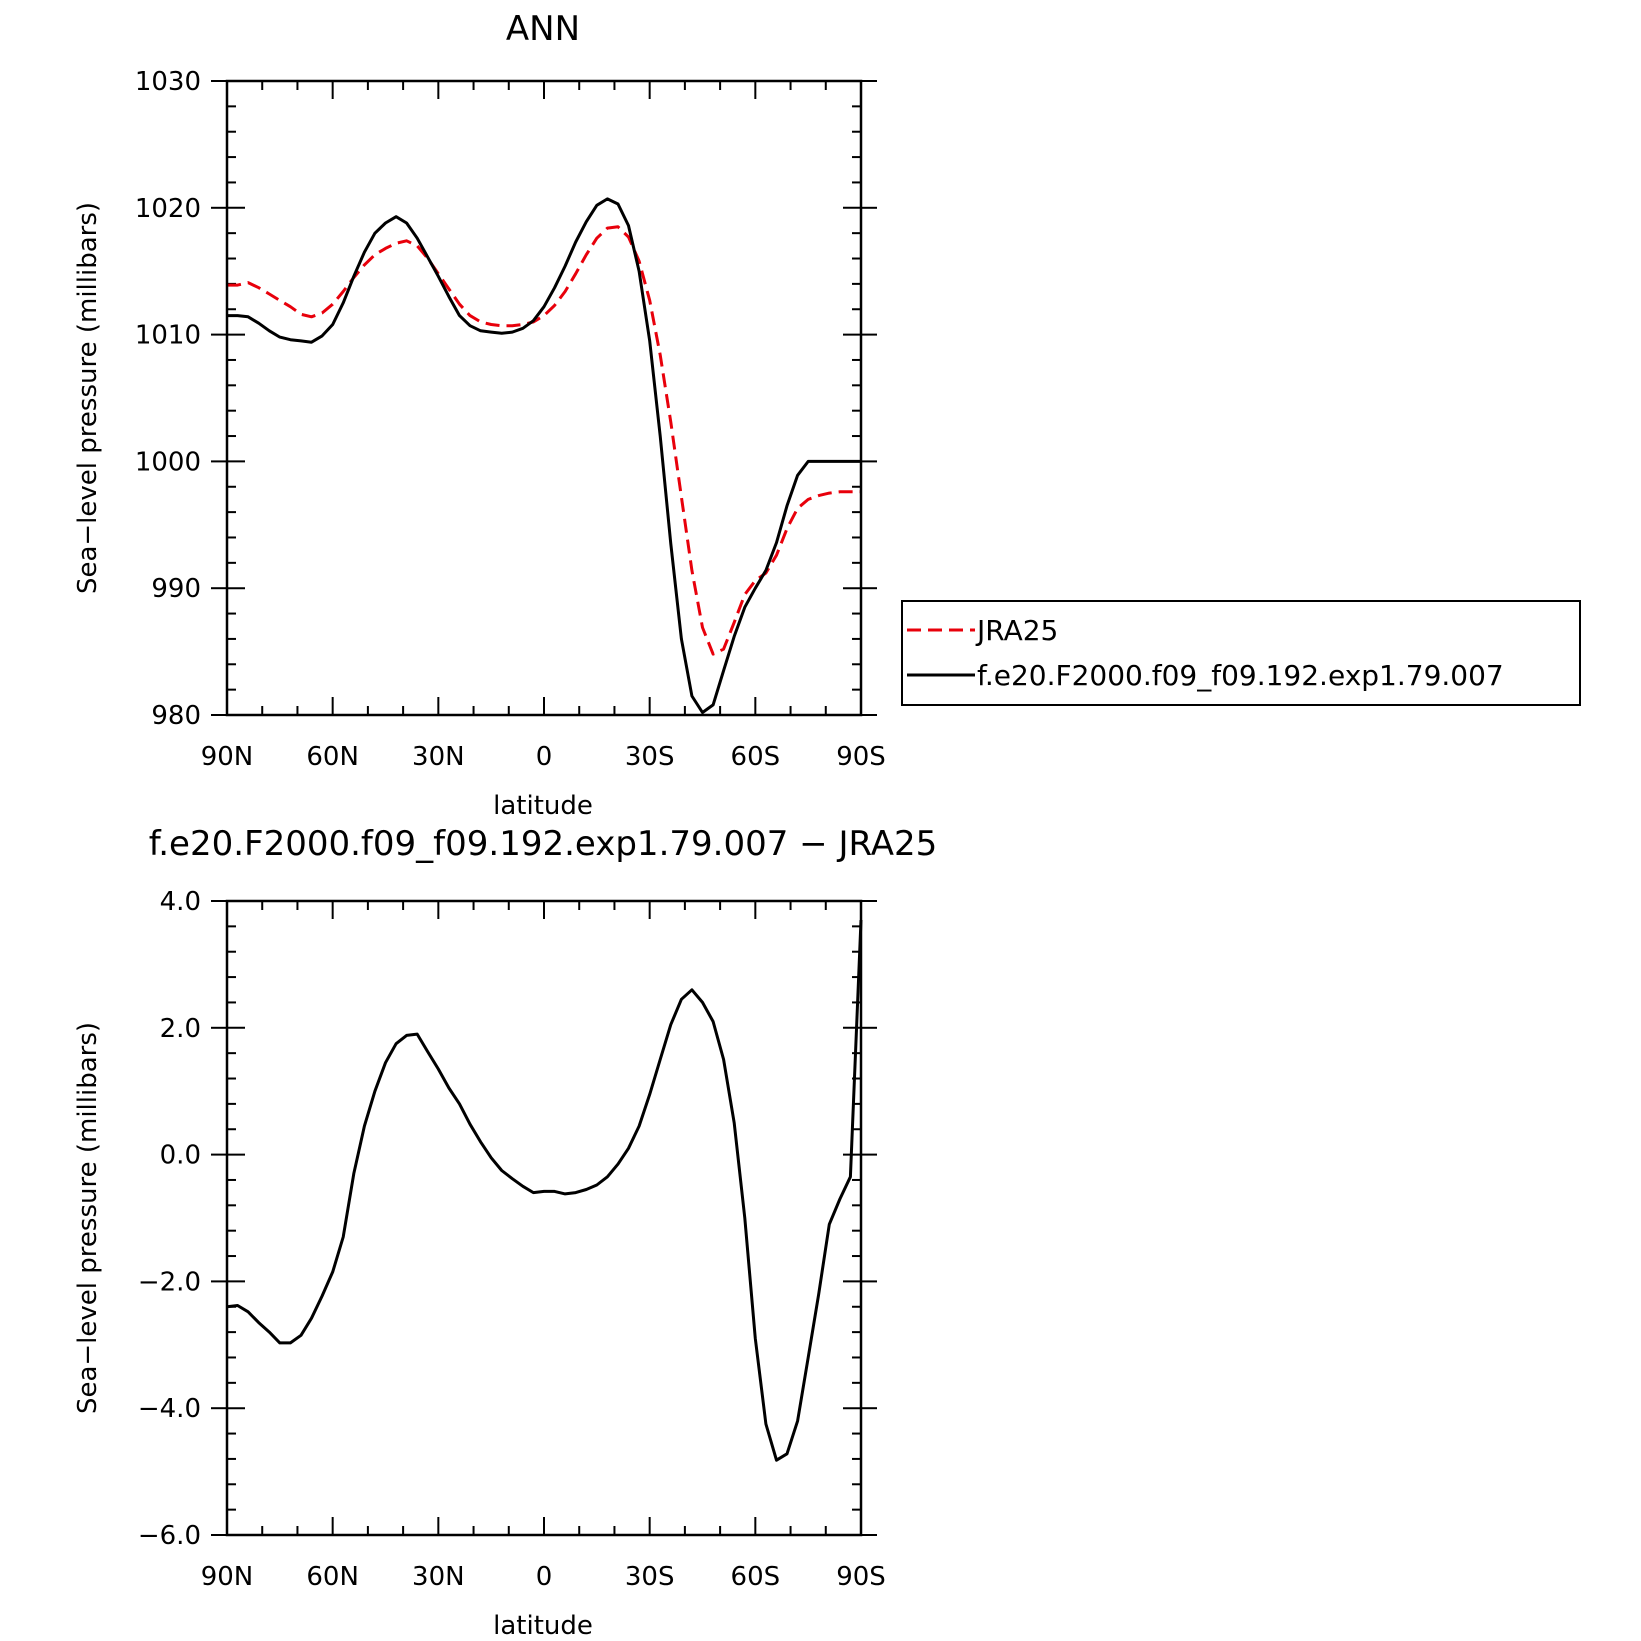 The image size is (1641, 1641). I want to click on top-chart-x-tick-labels: 90N 60N 30N 0 30S 60S 90S, so click(543, 757).